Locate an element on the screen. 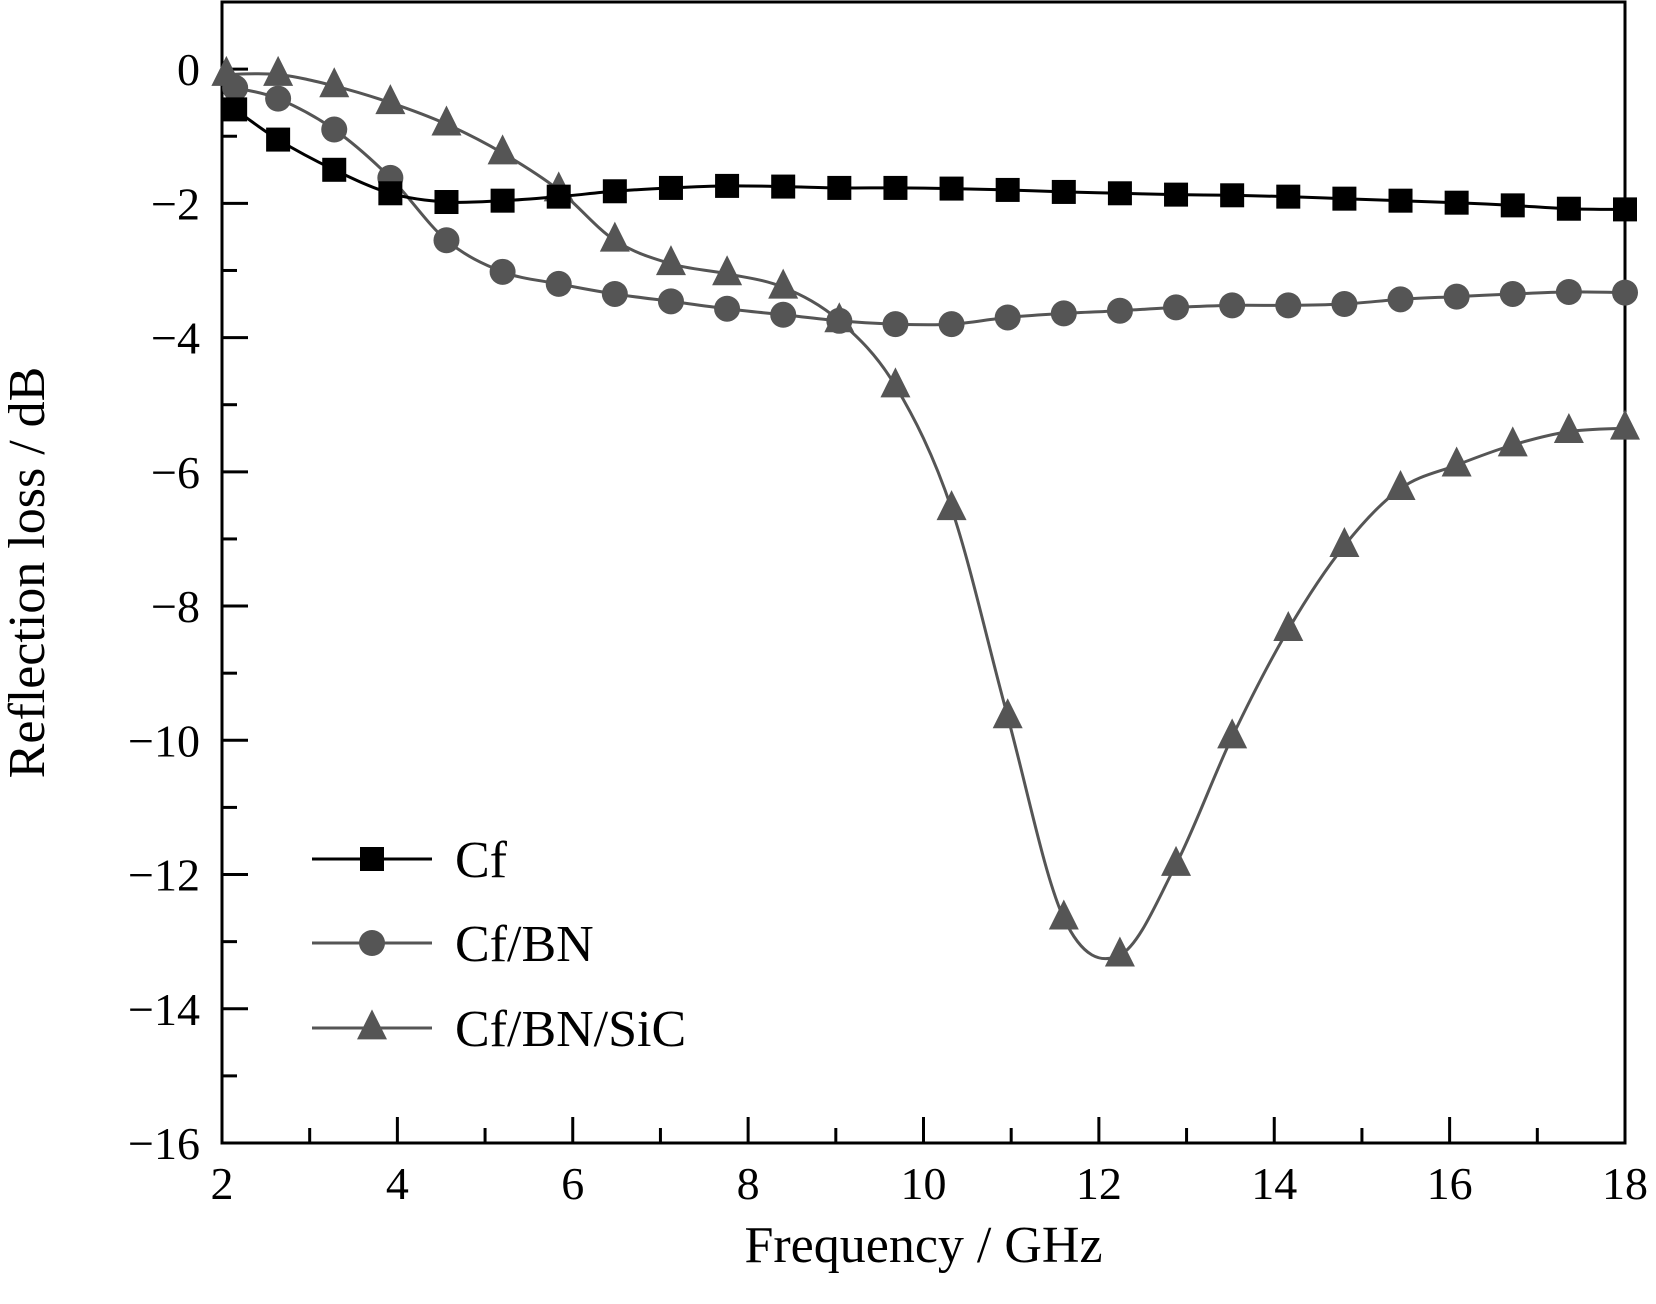 Image resolution: width=1656 pixels, height=1304 pixels. y-tick-label: −8 is located at coordinates (175, 606).